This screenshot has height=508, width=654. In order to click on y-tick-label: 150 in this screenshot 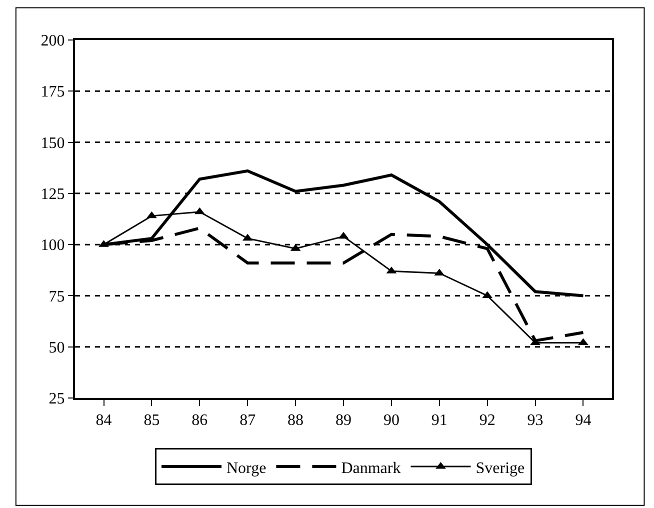, I will do `click(52, 143)`.